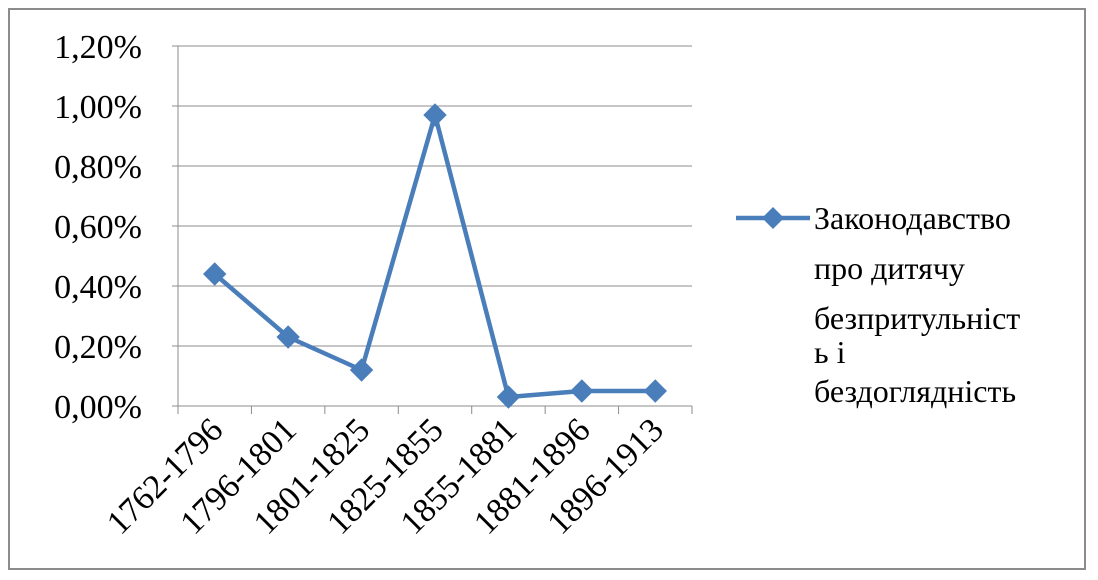 The height and width of the screenshot is (580, 1098). I want to click on legend-label-line-1: Законодавство, so click(912, 218).